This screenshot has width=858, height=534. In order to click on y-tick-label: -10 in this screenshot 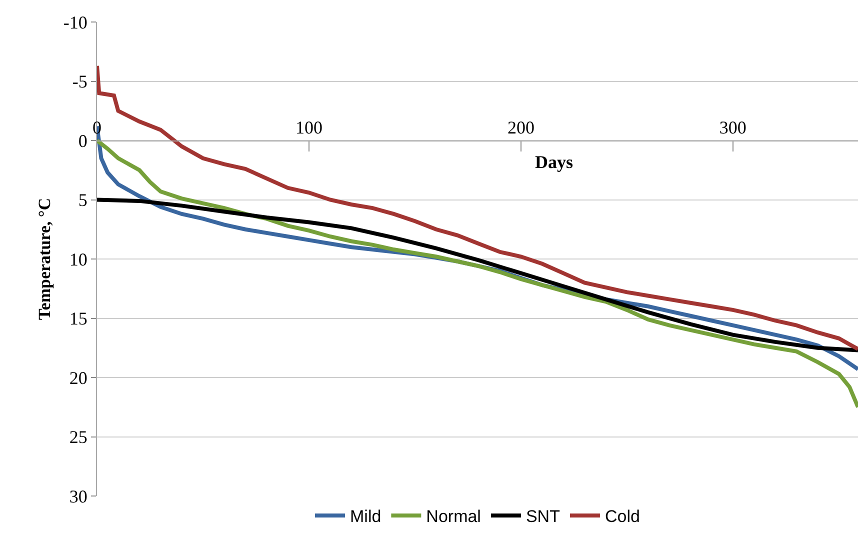, I will do `click(75, 22)`.